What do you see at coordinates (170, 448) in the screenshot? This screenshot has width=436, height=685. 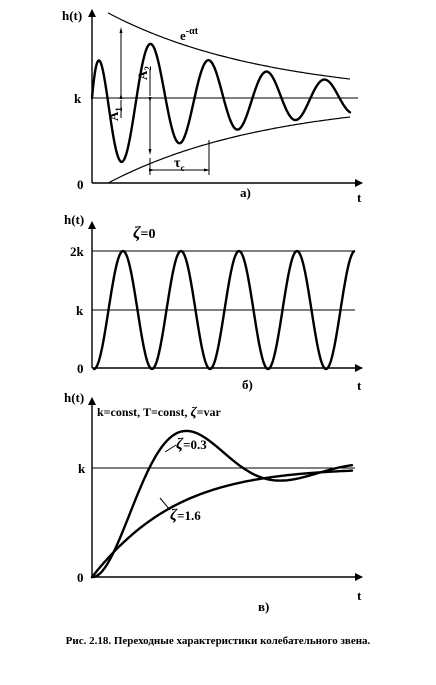 I see `panel-c-zeta1-leader` at bounding box center [170, 448].